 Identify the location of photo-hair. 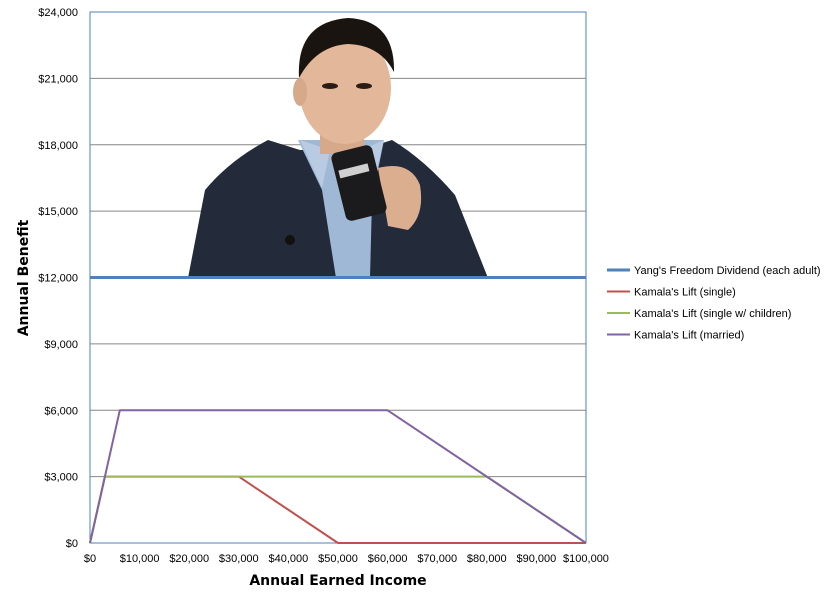
(346, 48).